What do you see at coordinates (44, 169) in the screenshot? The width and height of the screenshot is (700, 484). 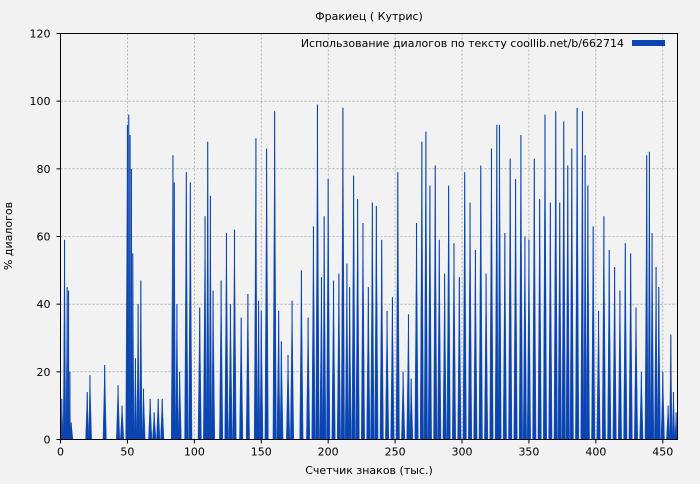 I see `y-tick-label: 80` at bounding box center [44, 169].